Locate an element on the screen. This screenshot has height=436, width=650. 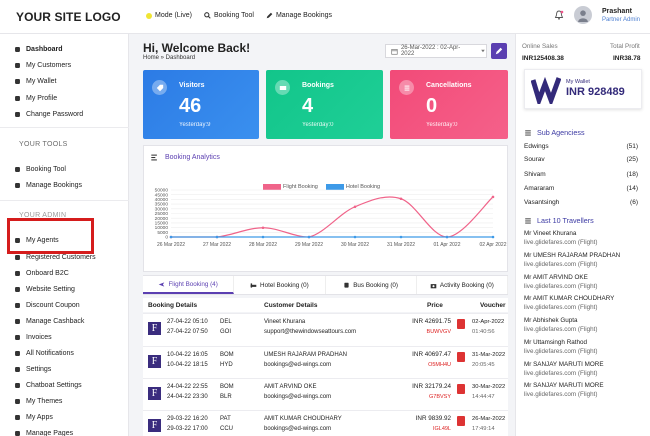
list-item: Edwings (51) is located at coordinates (581, 146).